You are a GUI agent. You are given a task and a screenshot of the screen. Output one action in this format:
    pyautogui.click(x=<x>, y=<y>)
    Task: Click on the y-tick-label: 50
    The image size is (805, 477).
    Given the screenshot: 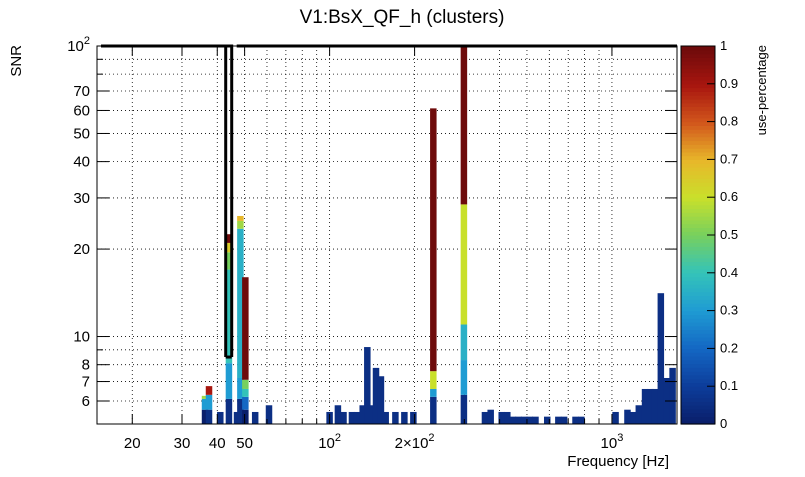 What is the action you would take?
    pyautogui.click(x=81, y=133)
    